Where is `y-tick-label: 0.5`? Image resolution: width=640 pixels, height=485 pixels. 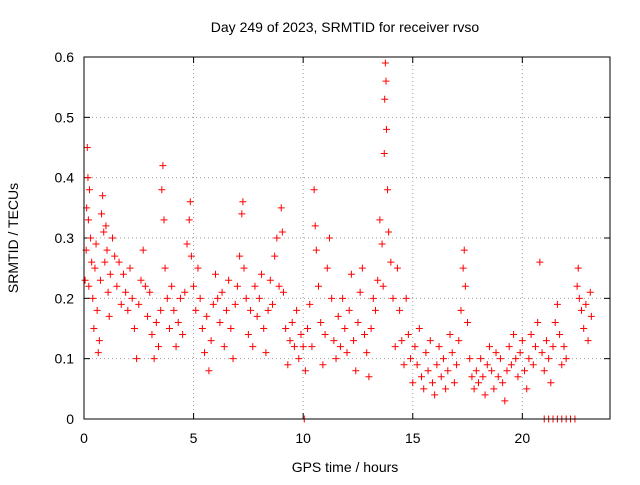 y-tick-label: 0.5 is located at coordinates (65, 117).